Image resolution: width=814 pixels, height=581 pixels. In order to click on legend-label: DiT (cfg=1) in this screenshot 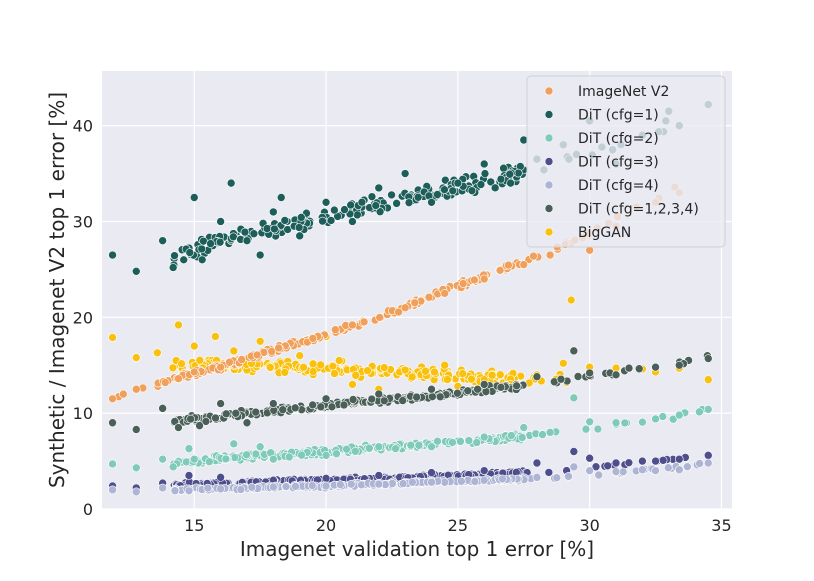, I will do `click(618, 116)`.